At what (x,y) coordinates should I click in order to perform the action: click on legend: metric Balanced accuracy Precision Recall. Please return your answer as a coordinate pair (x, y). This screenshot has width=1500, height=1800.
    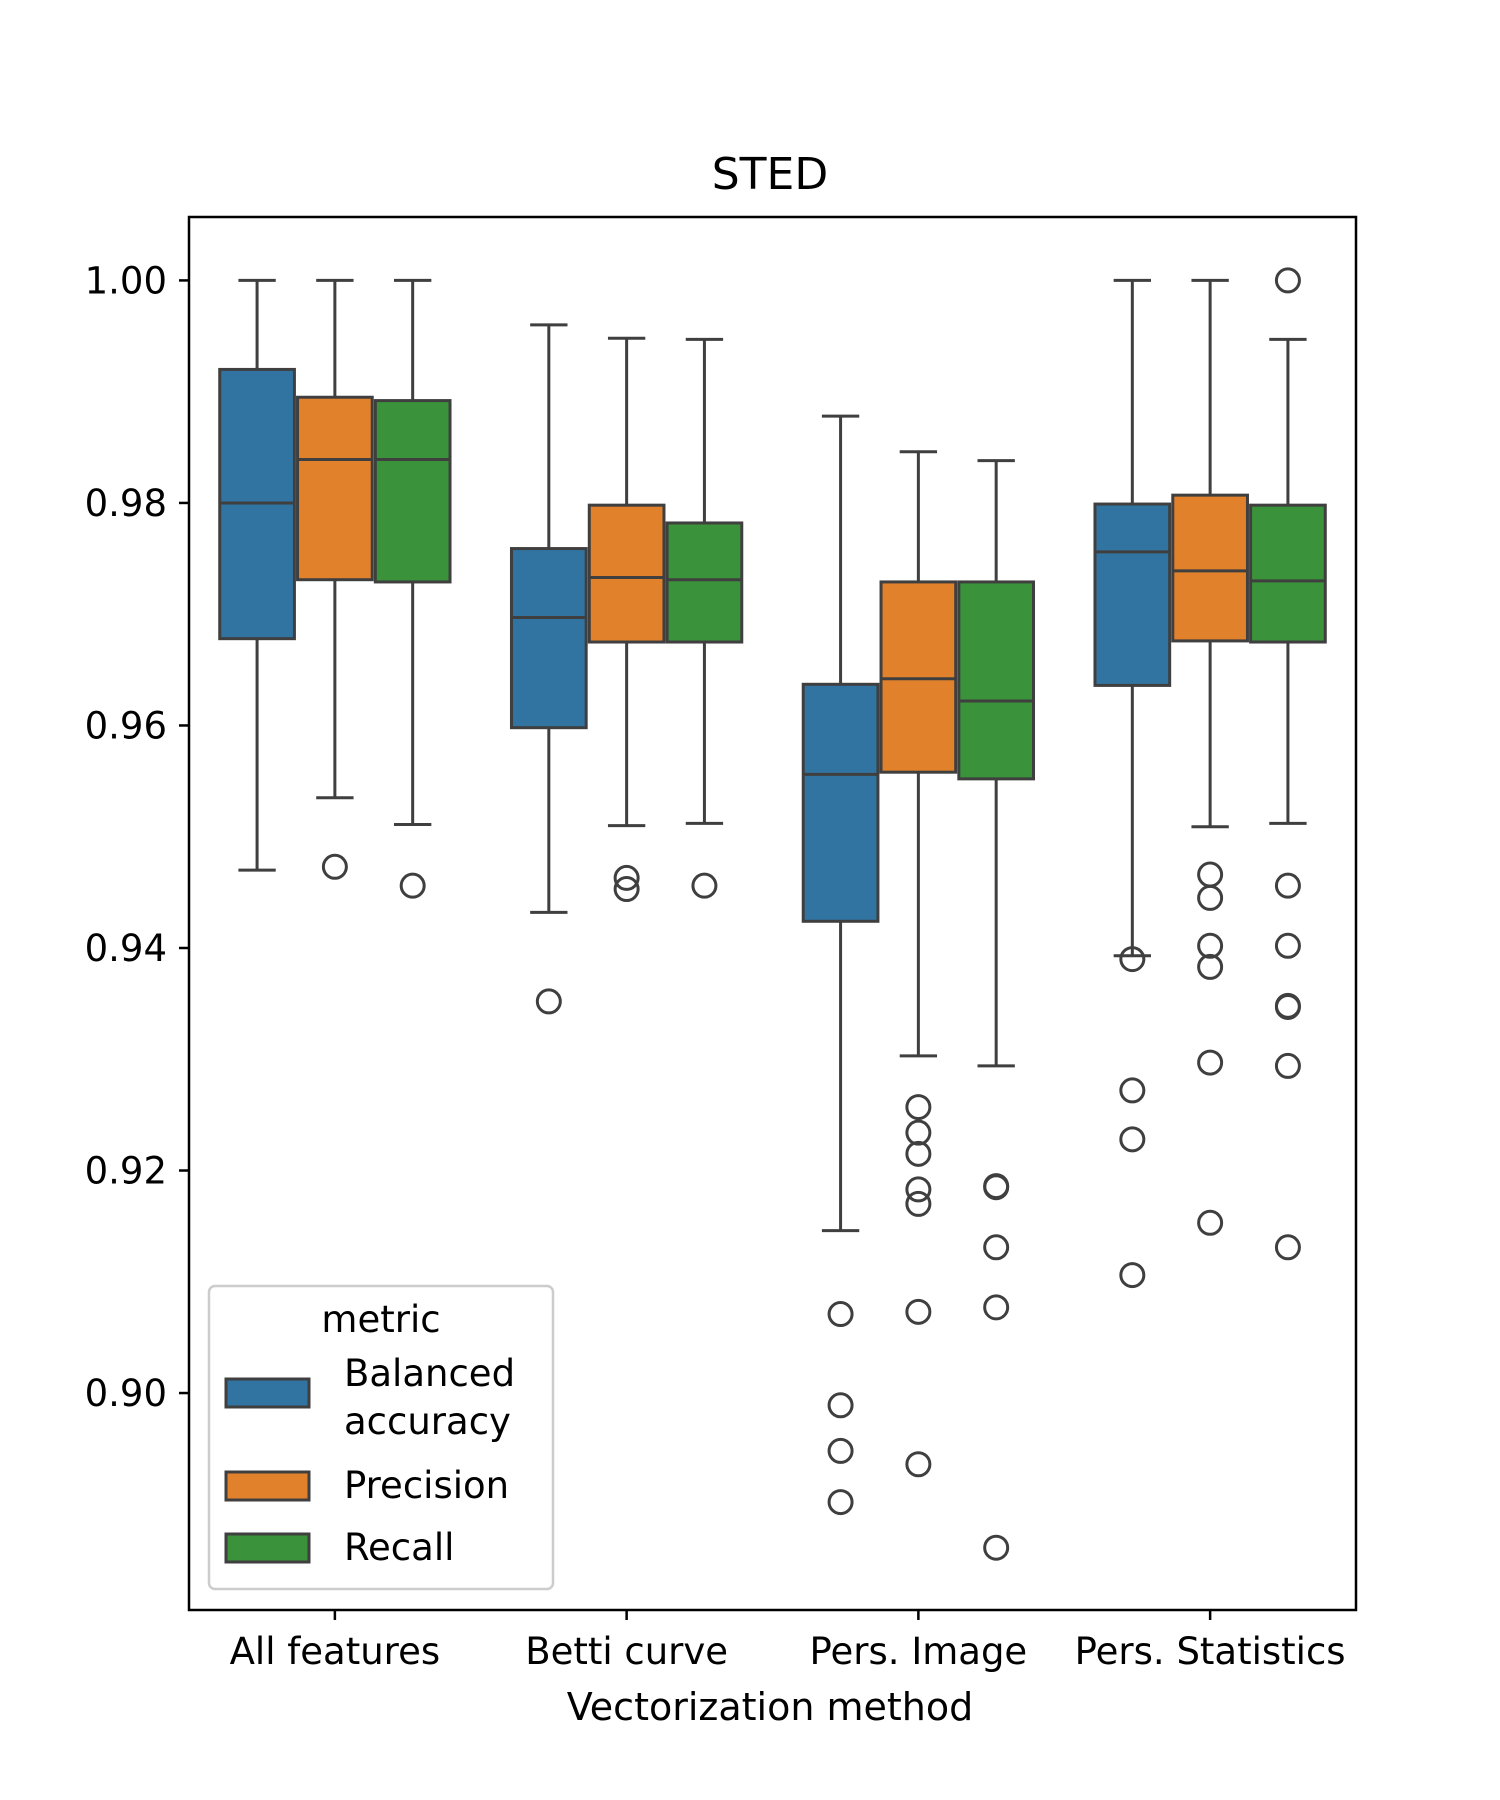
    Looking at the image, I should click on (381, 1437).